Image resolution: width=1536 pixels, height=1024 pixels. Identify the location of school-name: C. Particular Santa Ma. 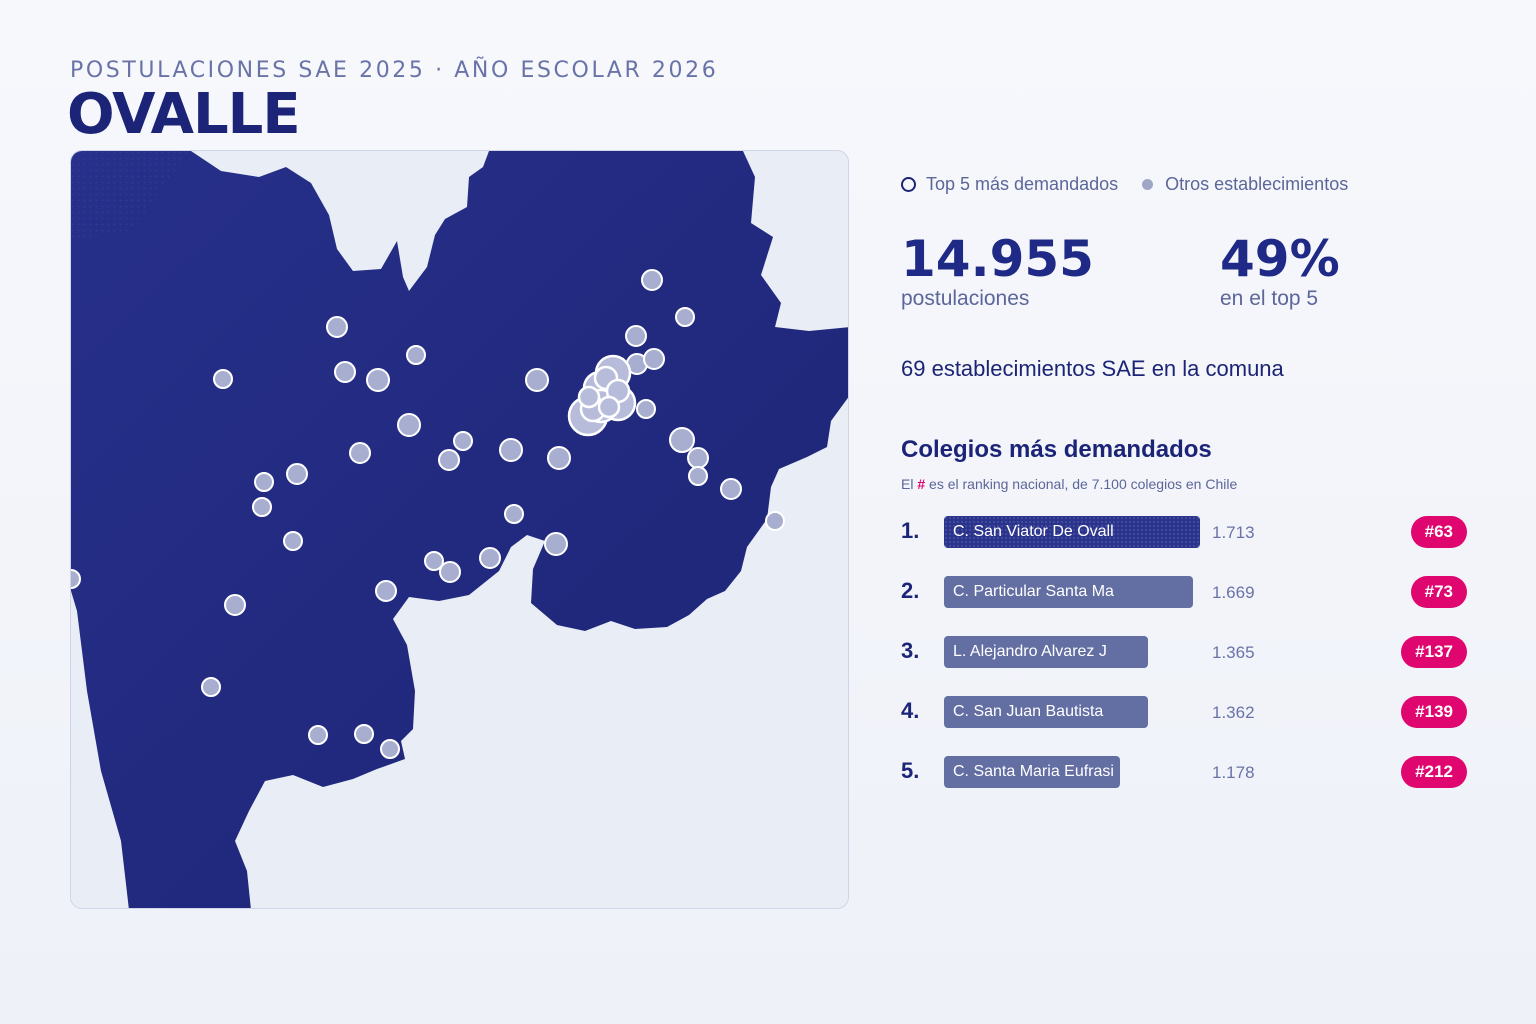
(1033, 591).